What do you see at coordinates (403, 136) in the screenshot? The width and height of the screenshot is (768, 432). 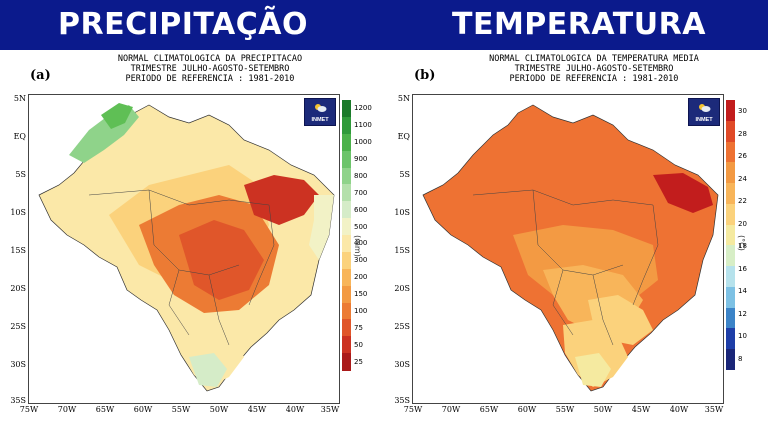 I see `lat-label: EQ` at bounding box center [403, 136].